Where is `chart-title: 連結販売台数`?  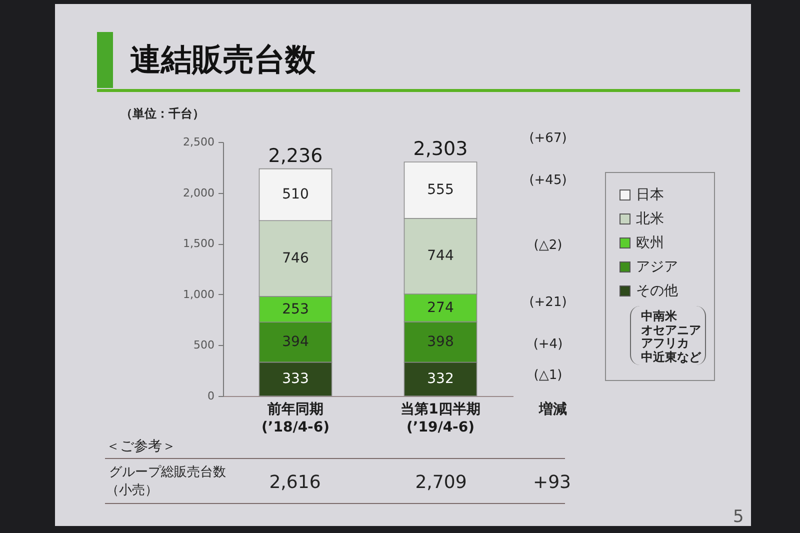
chart-title: 連結販売台数 is located at coordinates (223, 60).